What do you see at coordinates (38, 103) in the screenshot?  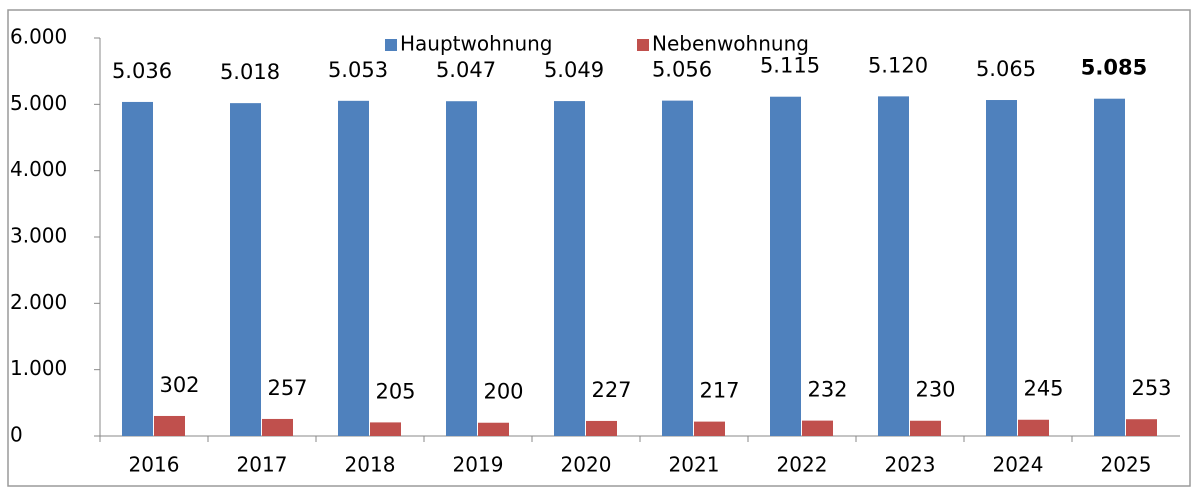 I see `y-tick-label: 5.000` at bounding box center [38, 103].